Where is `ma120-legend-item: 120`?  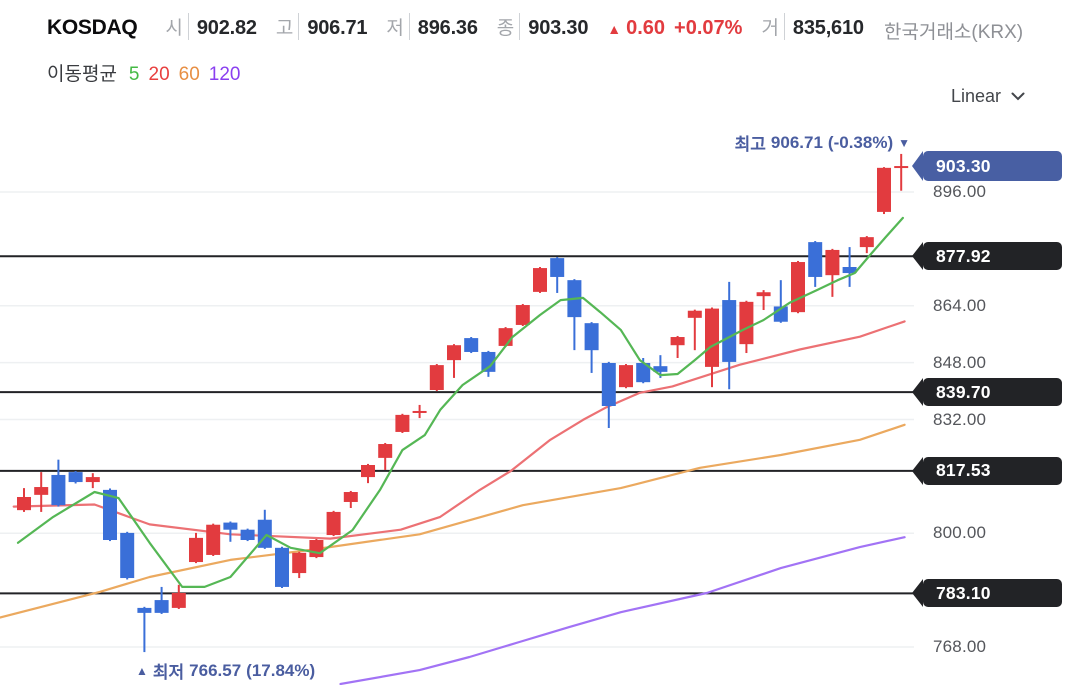 ma120-legend-item: 120 is located at coordinates (224, 74).